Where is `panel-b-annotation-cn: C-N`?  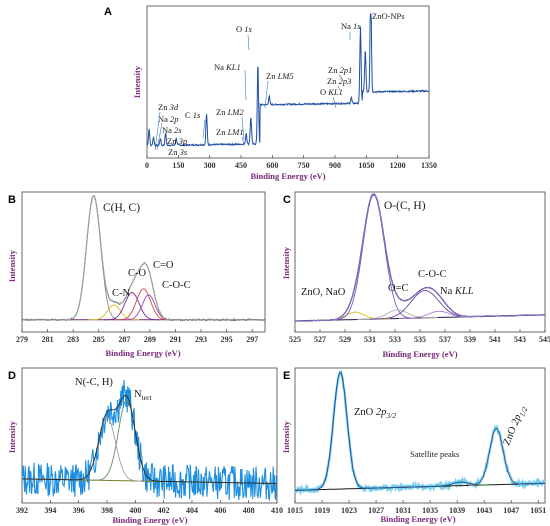
panel-b-annotation-cn: C-N is located at coordinates (121, 293).